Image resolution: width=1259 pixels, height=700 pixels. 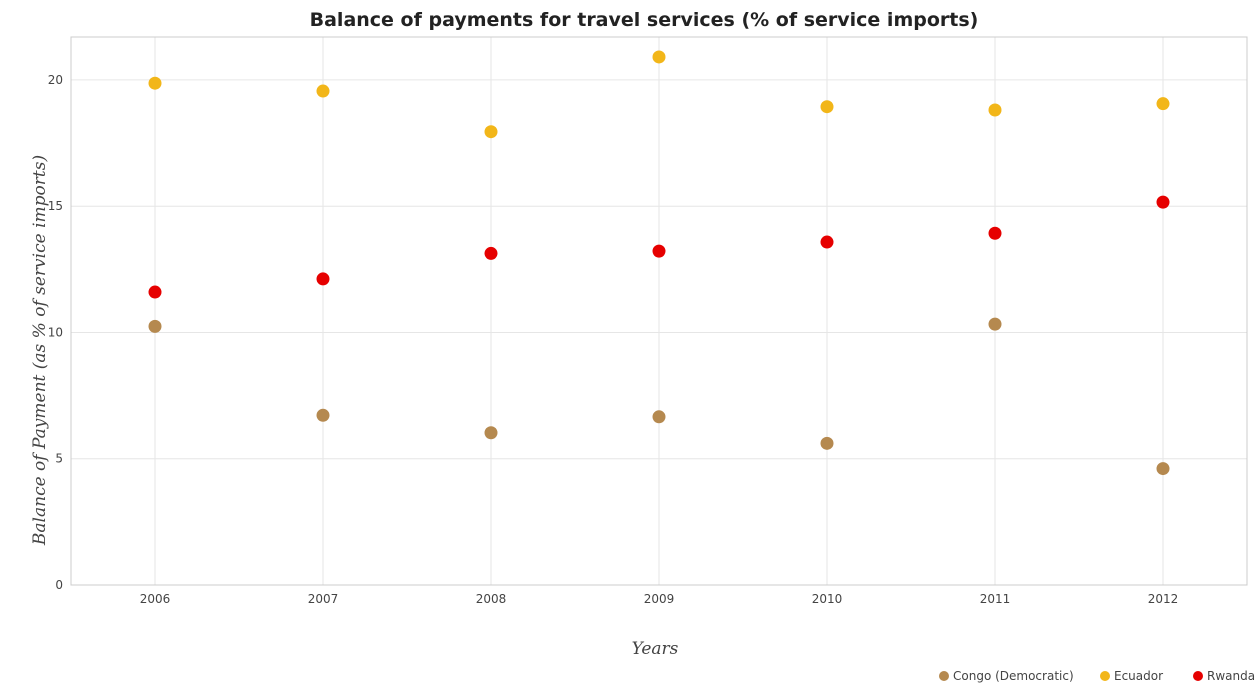 What do you see at coordinates (155, 599) in the screenshot?
I see `x-tick-label: 2006` at bounding box center [155, 599].